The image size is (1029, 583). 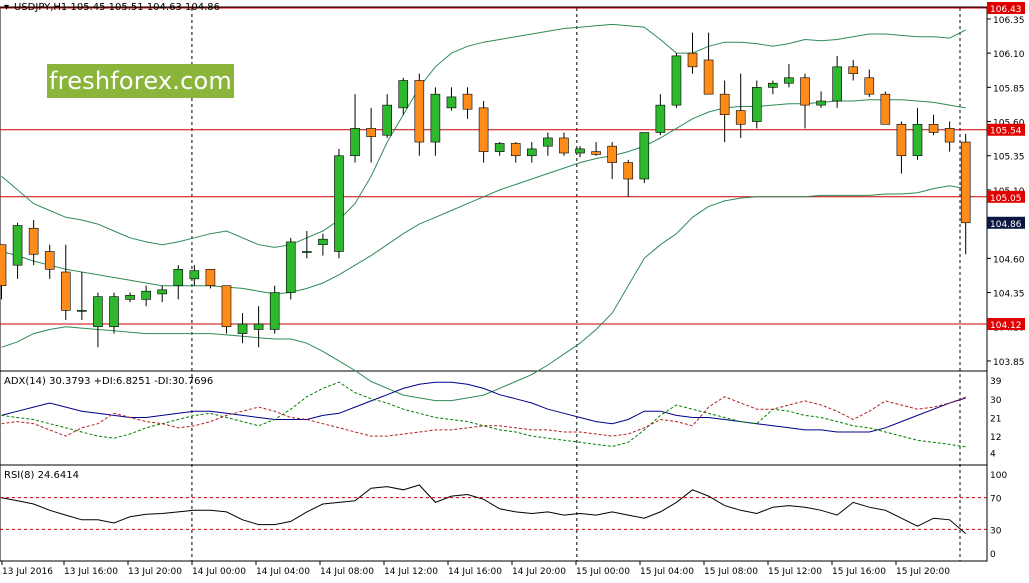 What do you see at coordinates (347, 572) in the screenshot?
I see `x-tick-label: 14 Jul 08:00` at bounding box center [347, 572].